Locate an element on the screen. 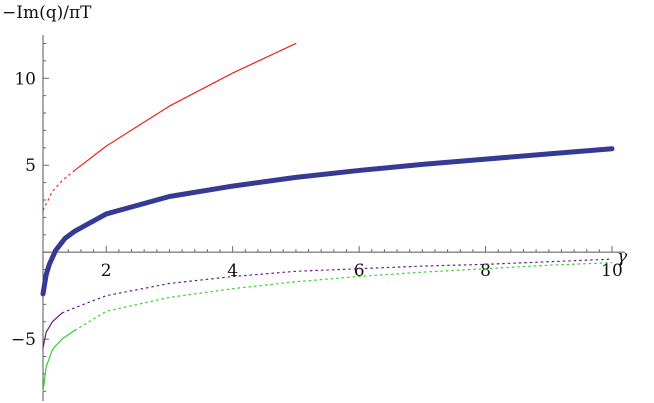 This screenshot has width=654, height=403. x-tick-label: 6 is located at coordinates (359, 271).